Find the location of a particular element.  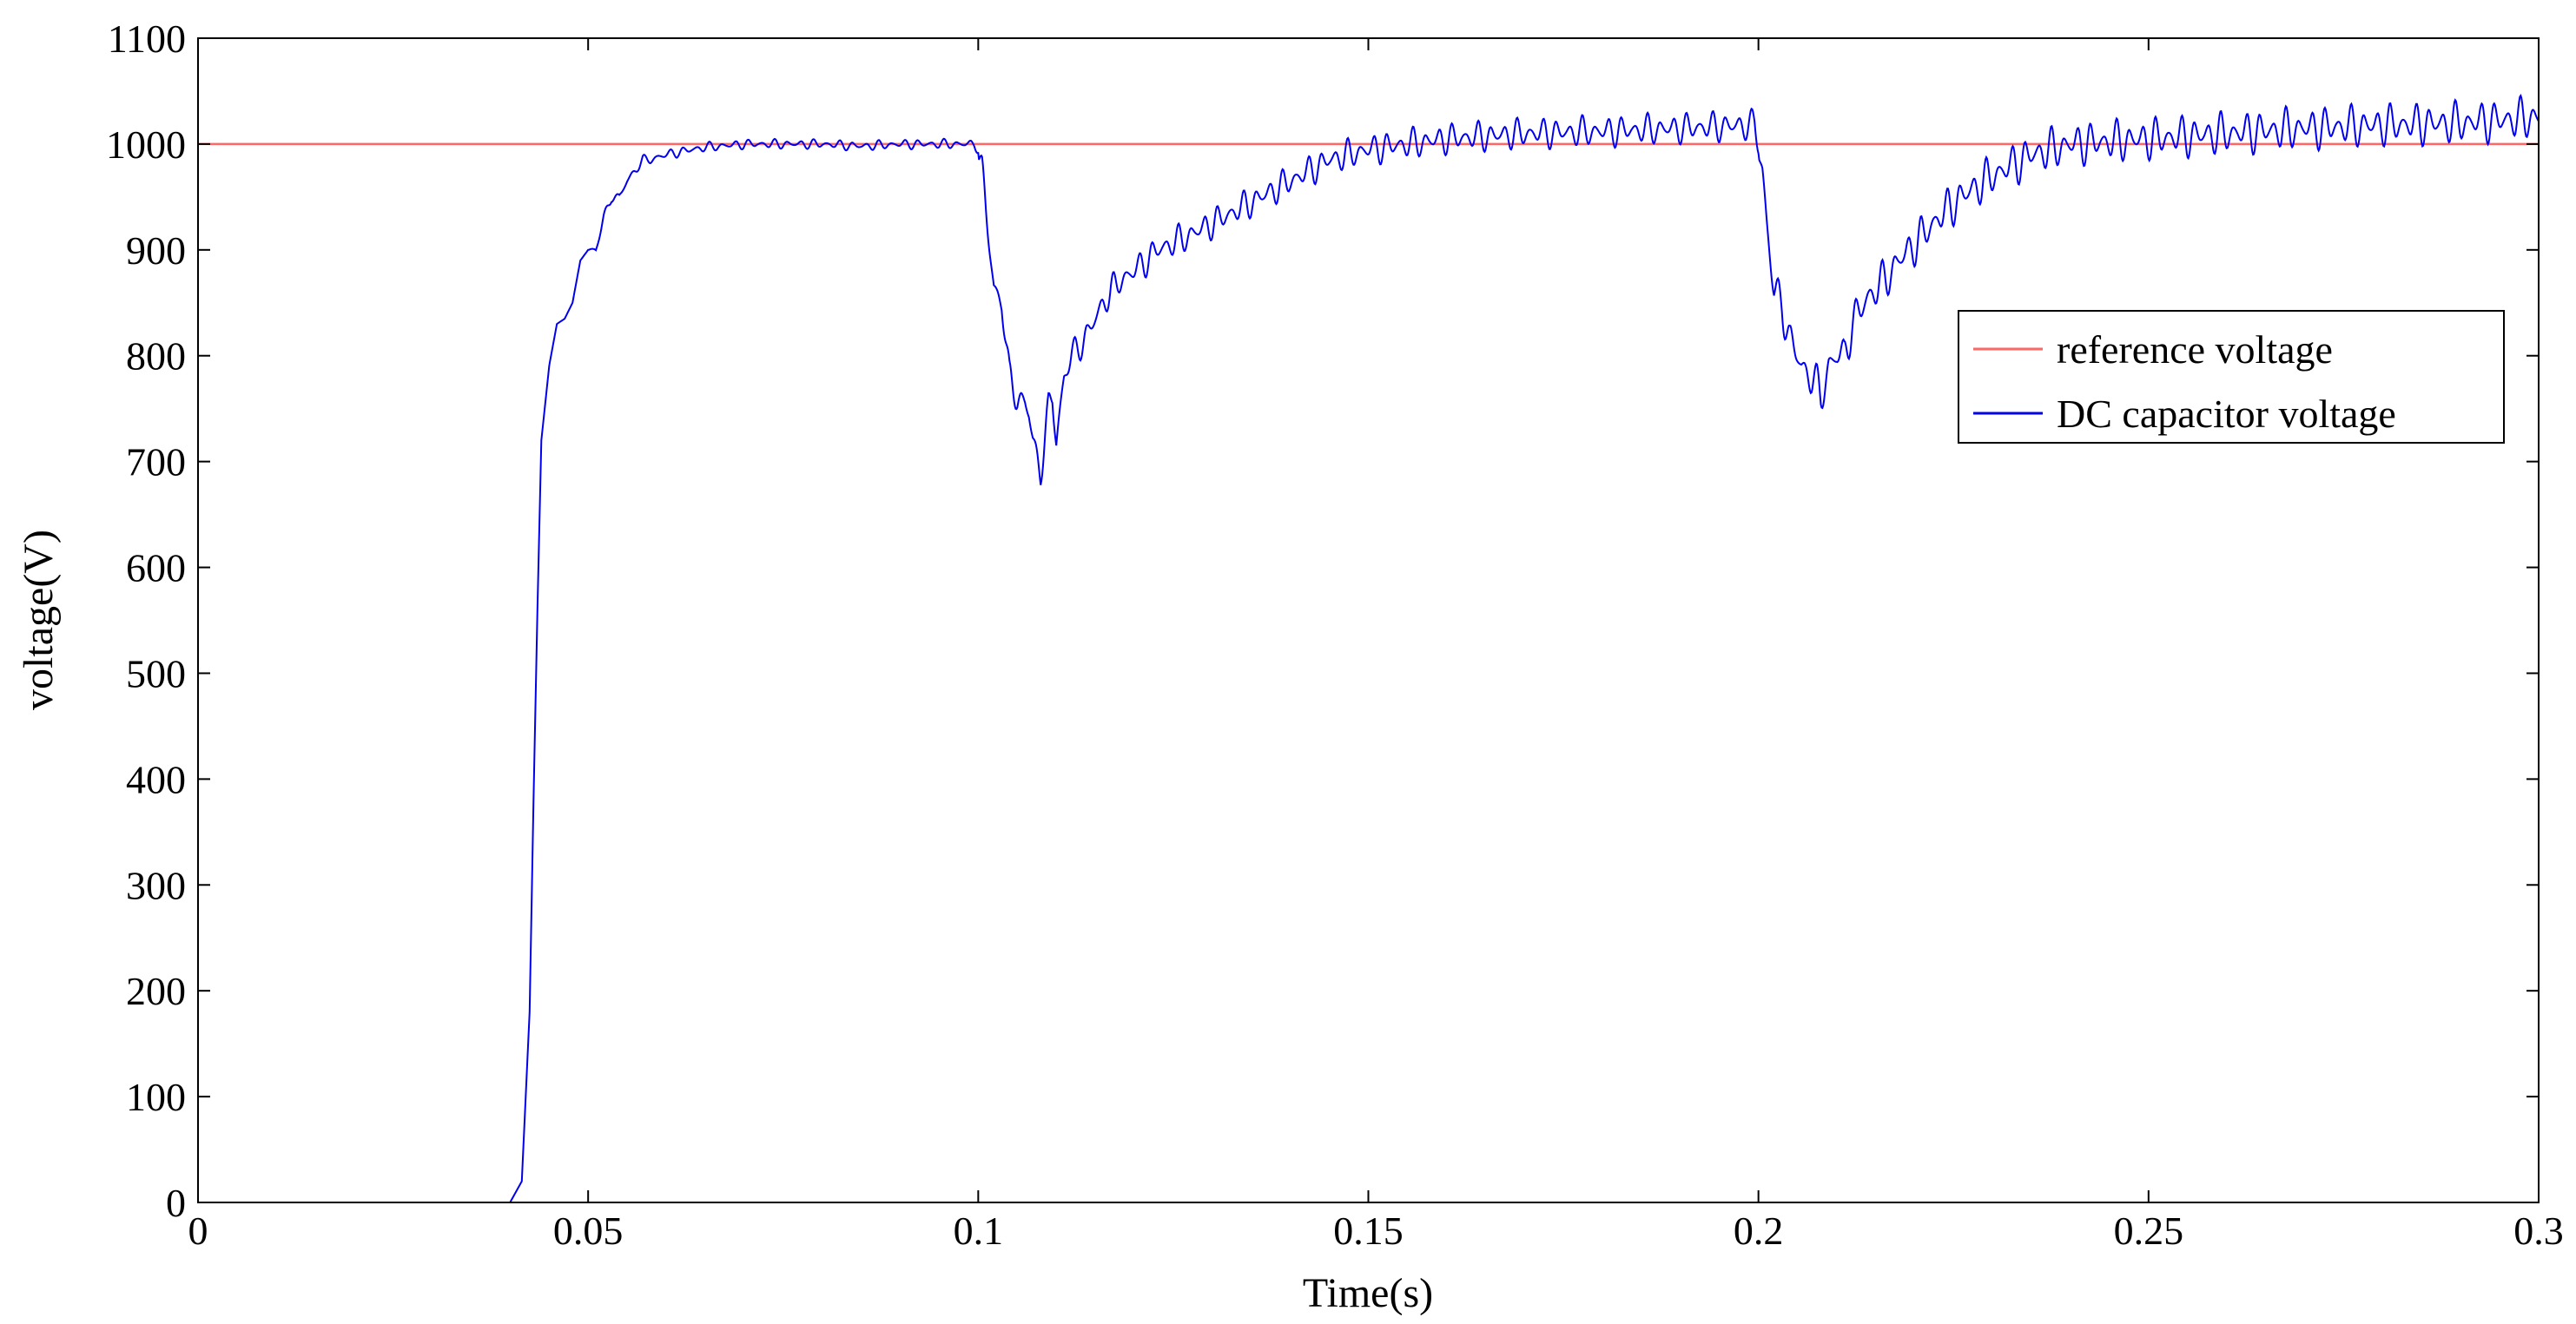

y-tick-label: 800 is located at coordinates (156, 357).